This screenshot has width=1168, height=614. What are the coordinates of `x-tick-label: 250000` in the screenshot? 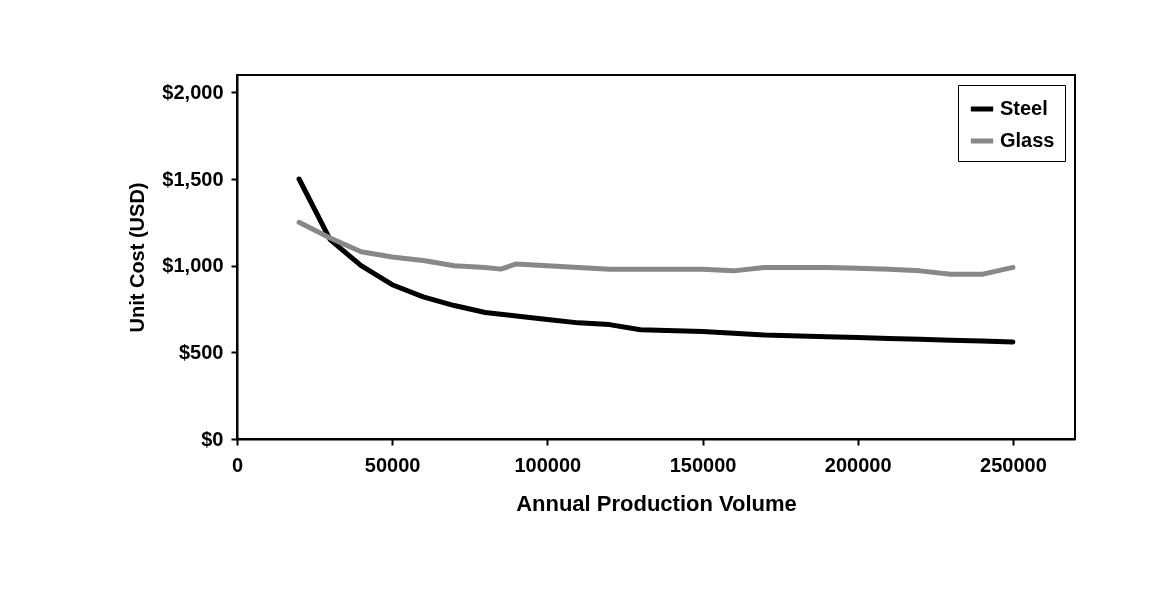 It's located at (1013, 464).